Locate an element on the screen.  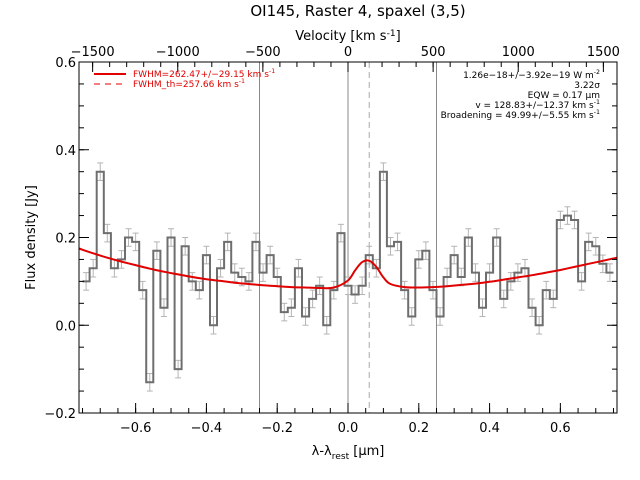
top-tick-label: −500 is located at coordinates (263, 52).